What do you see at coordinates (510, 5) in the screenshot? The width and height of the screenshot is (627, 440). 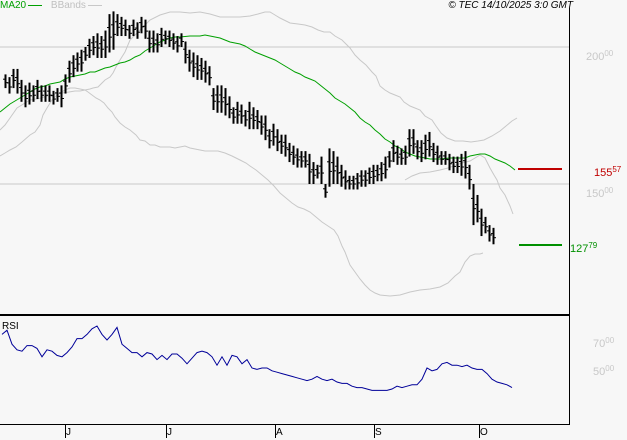 I see `copyright-timestamp: © TEC 14/10/2025 3:0 GMT` at bounding box center [510, 5].